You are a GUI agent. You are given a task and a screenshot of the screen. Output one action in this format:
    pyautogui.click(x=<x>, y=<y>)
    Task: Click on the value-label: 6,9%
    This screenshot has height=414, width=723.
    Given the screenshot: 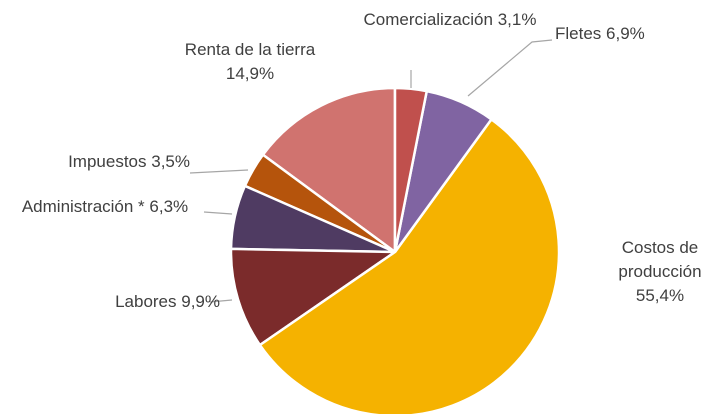 What is the action you would take?
    pyautogui.click(x=625, y=33)
    